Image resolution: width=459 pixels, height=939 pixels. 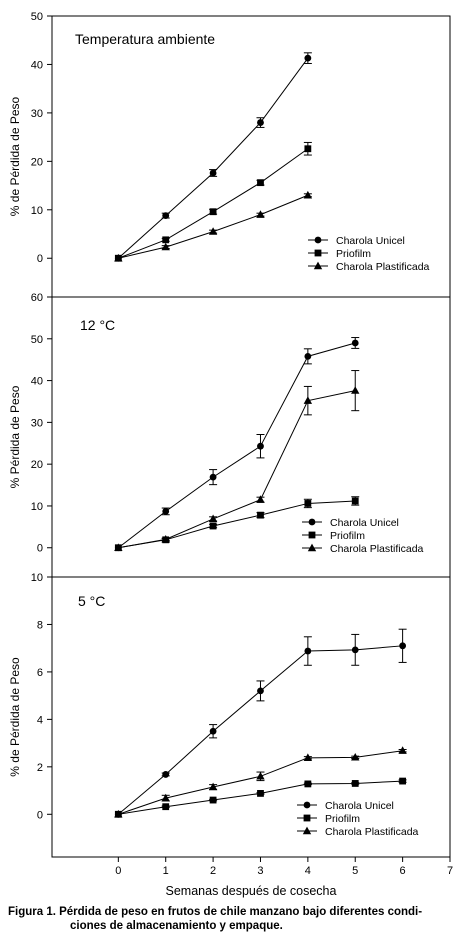 What do you see at coordinates (145, 39) in the screenshot?
I see `panel-title: Temperatura ambiente` at bounding box center [145, 39].